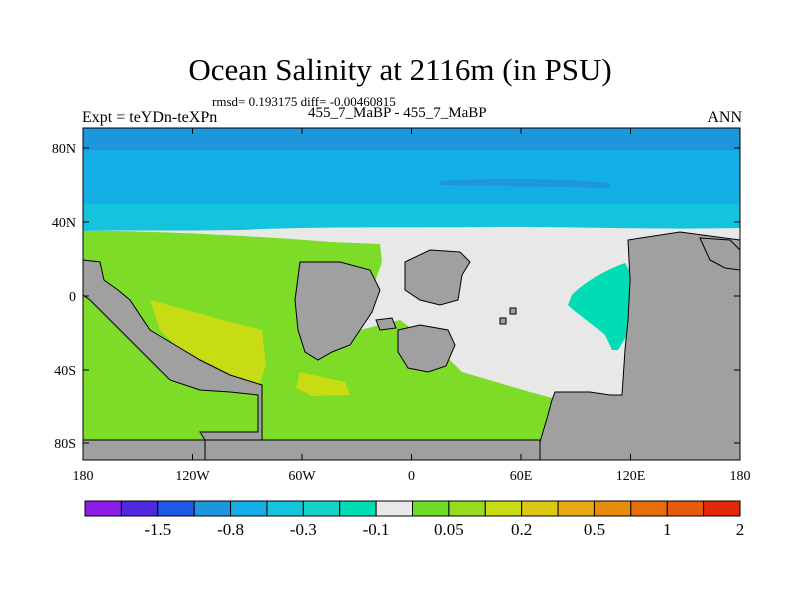 Image resolution: width=800 pixels, height=600 pixels. What do you see at coordinates (411, 476) in the screenshot?
I see `x-tick-label: 0` at bounding box center [411, 476].